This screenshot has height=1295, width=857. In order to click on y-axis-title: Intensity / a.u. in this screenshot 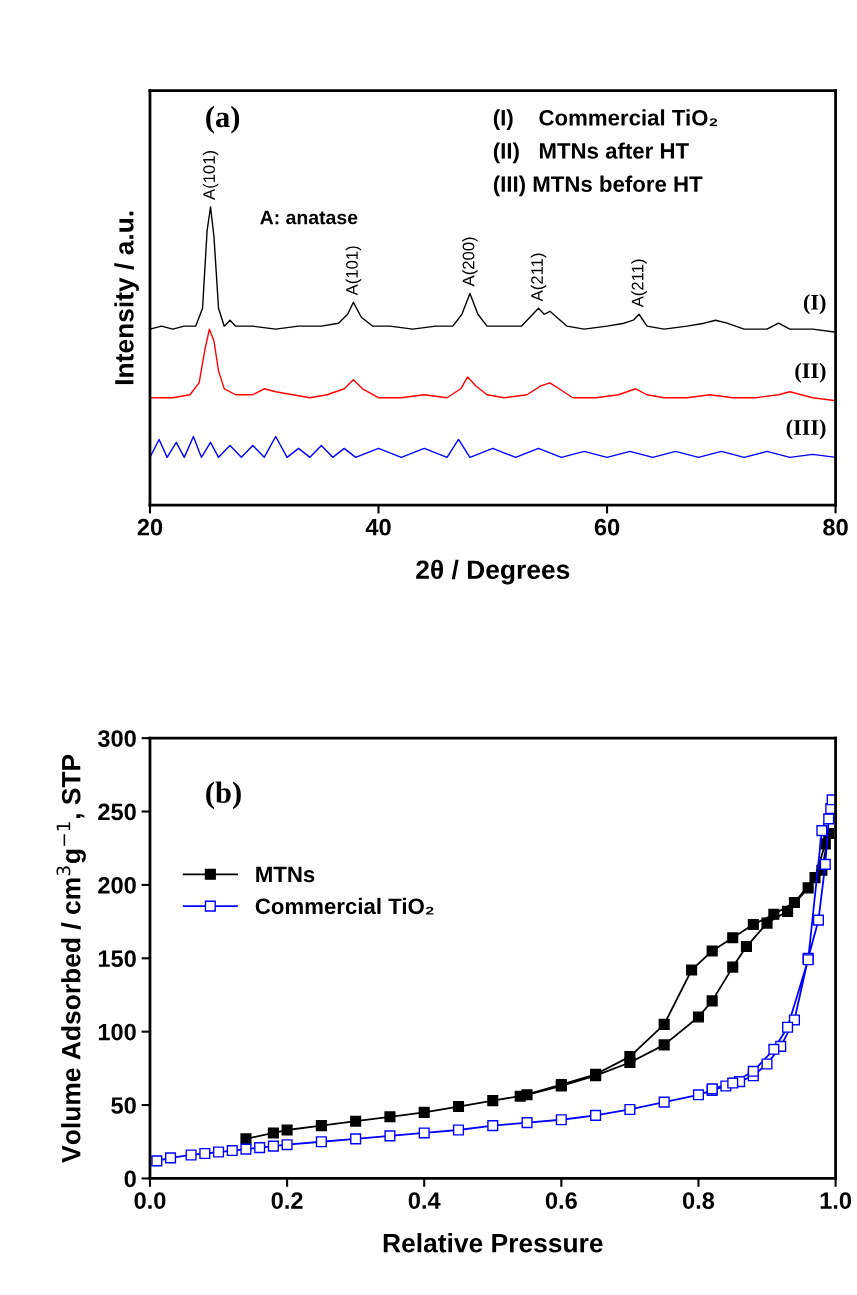, I will do `click(126, 298)`.